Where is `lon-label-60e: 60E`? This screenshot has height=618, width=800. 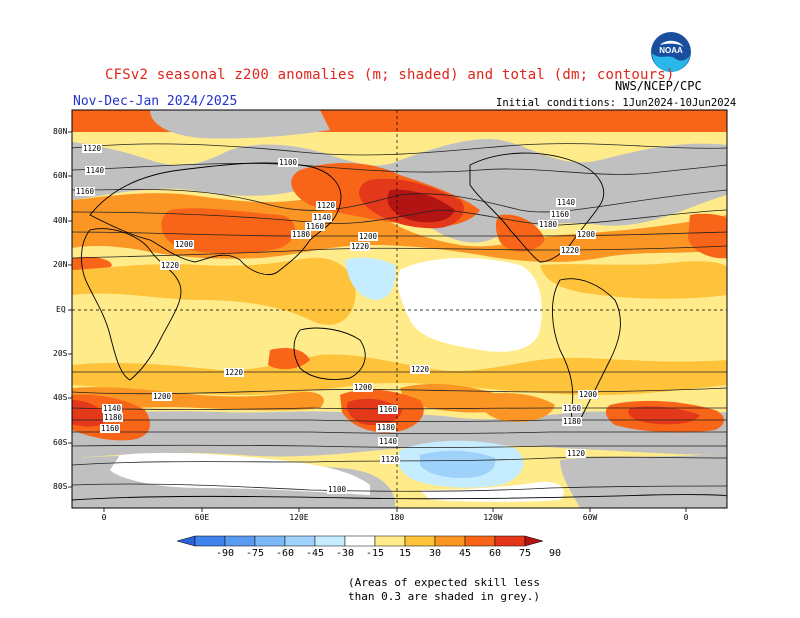 lon-label-60e: 60E is located at coordinates (202, 517).